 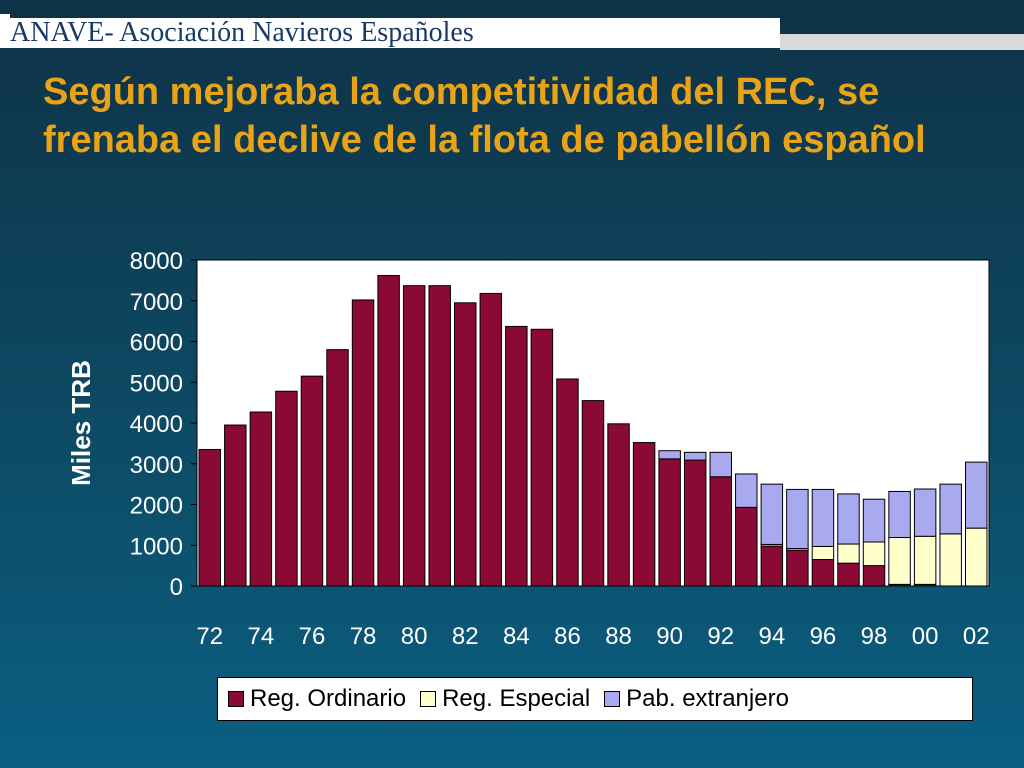 I want to click on x-tick-label: 72, so click(x=209, y=636).